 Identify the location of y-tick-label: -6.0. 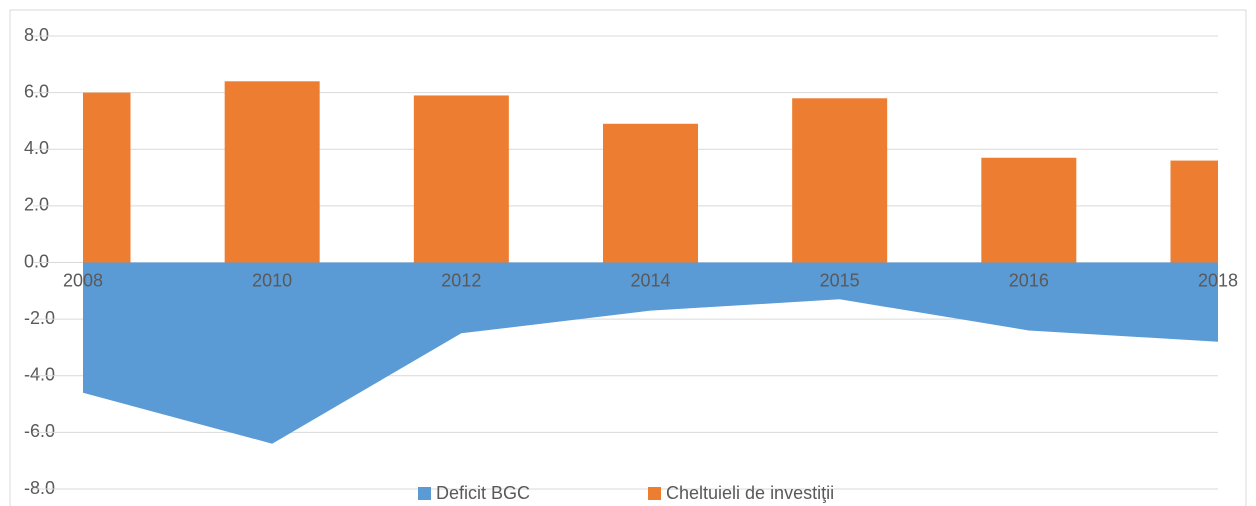
(39, 431).